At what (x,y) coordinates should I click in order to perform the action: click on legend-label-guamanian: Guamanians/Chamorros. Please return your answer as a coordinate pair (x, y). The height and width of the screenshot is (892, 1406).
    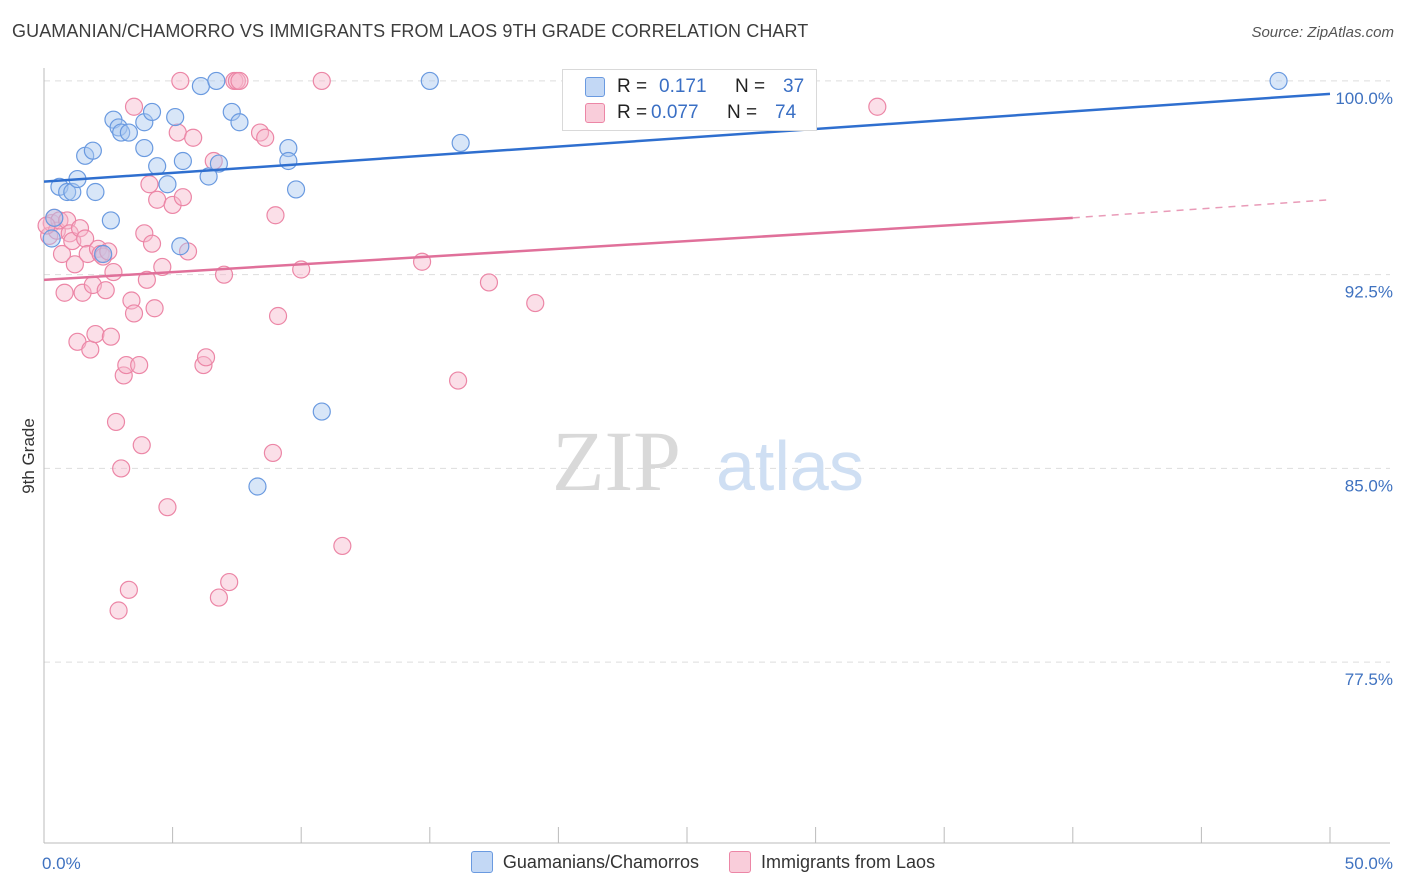
    Looking at the image, I should click on (601, 861).